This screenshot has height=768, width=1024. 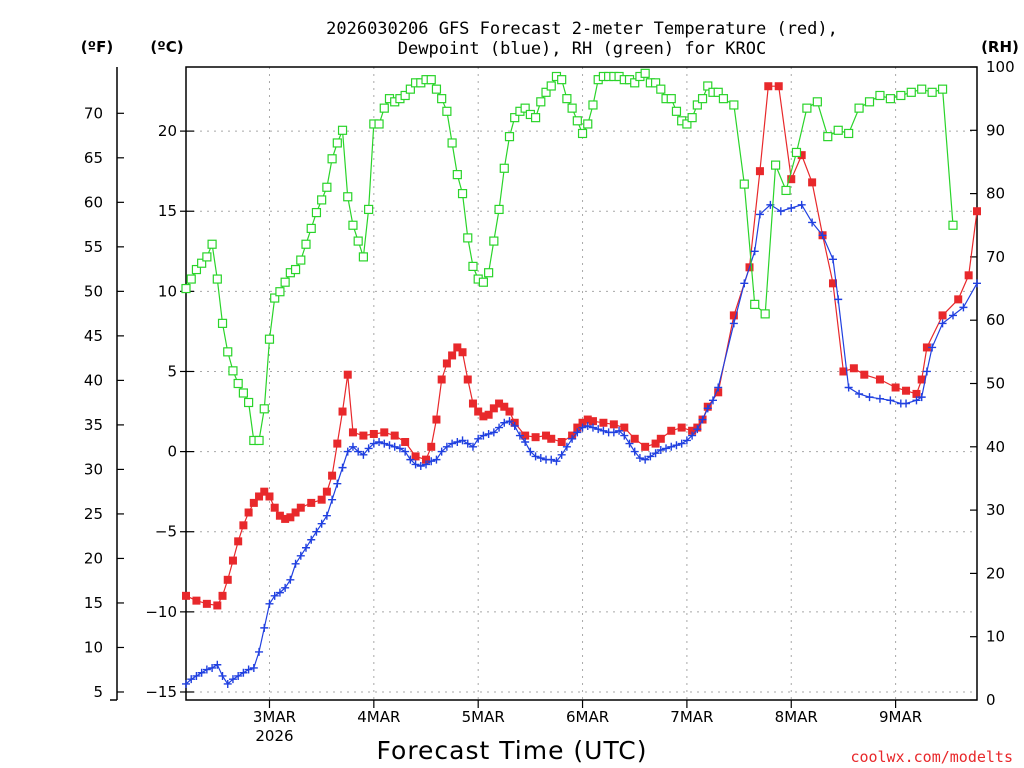 I want to click on x-tick-label-3: 6MAR, so click(x=587, y=717).